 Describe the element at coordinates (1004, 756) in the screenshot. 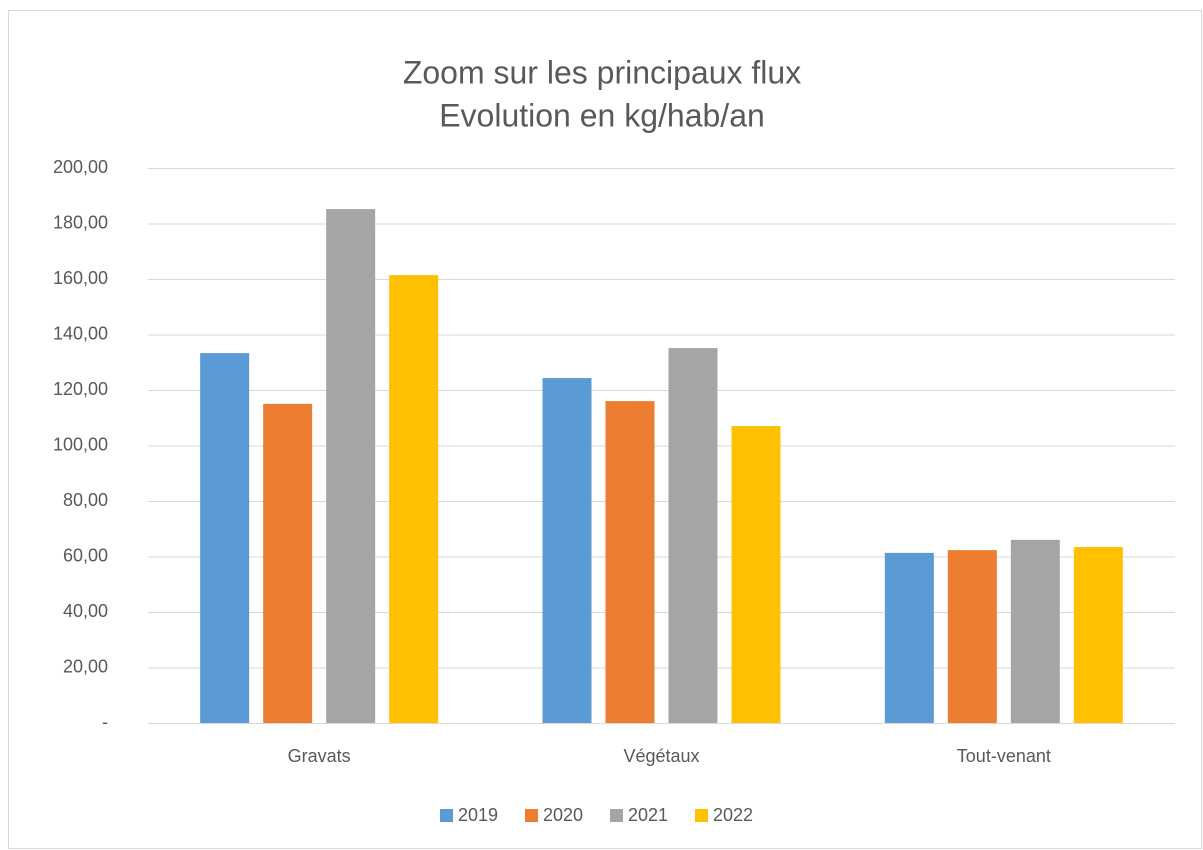

I see `x-tick-label: Tout-venant` at that location.